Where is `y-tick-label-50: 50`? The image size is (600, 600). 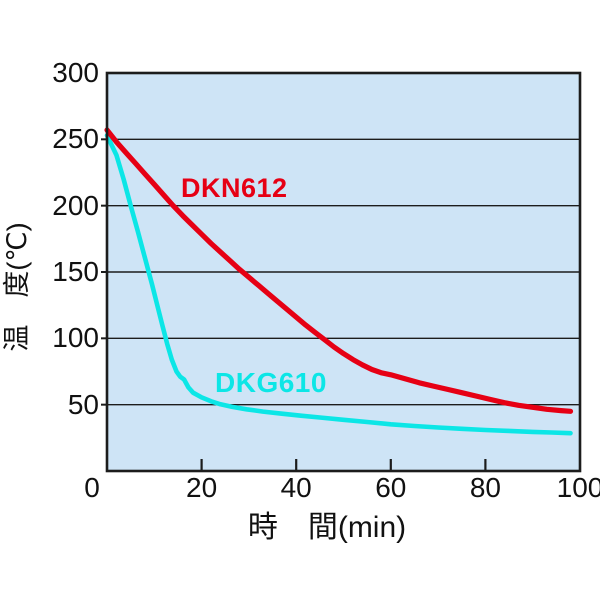 y-tick-label-50: 50 is located at coordinates (83, 404).